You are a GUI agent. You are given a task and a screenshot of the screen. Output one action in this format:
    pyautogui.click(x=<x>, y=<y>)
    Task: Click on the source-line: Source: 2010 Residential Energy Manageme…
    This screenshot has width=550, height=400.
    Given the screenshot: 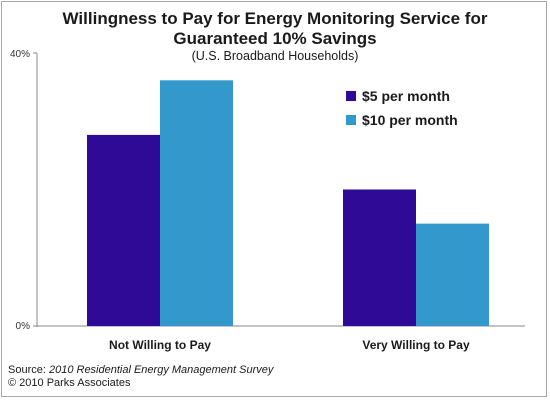 What is the action you would take?
    pyautogui.click(x=140, y=370)
    